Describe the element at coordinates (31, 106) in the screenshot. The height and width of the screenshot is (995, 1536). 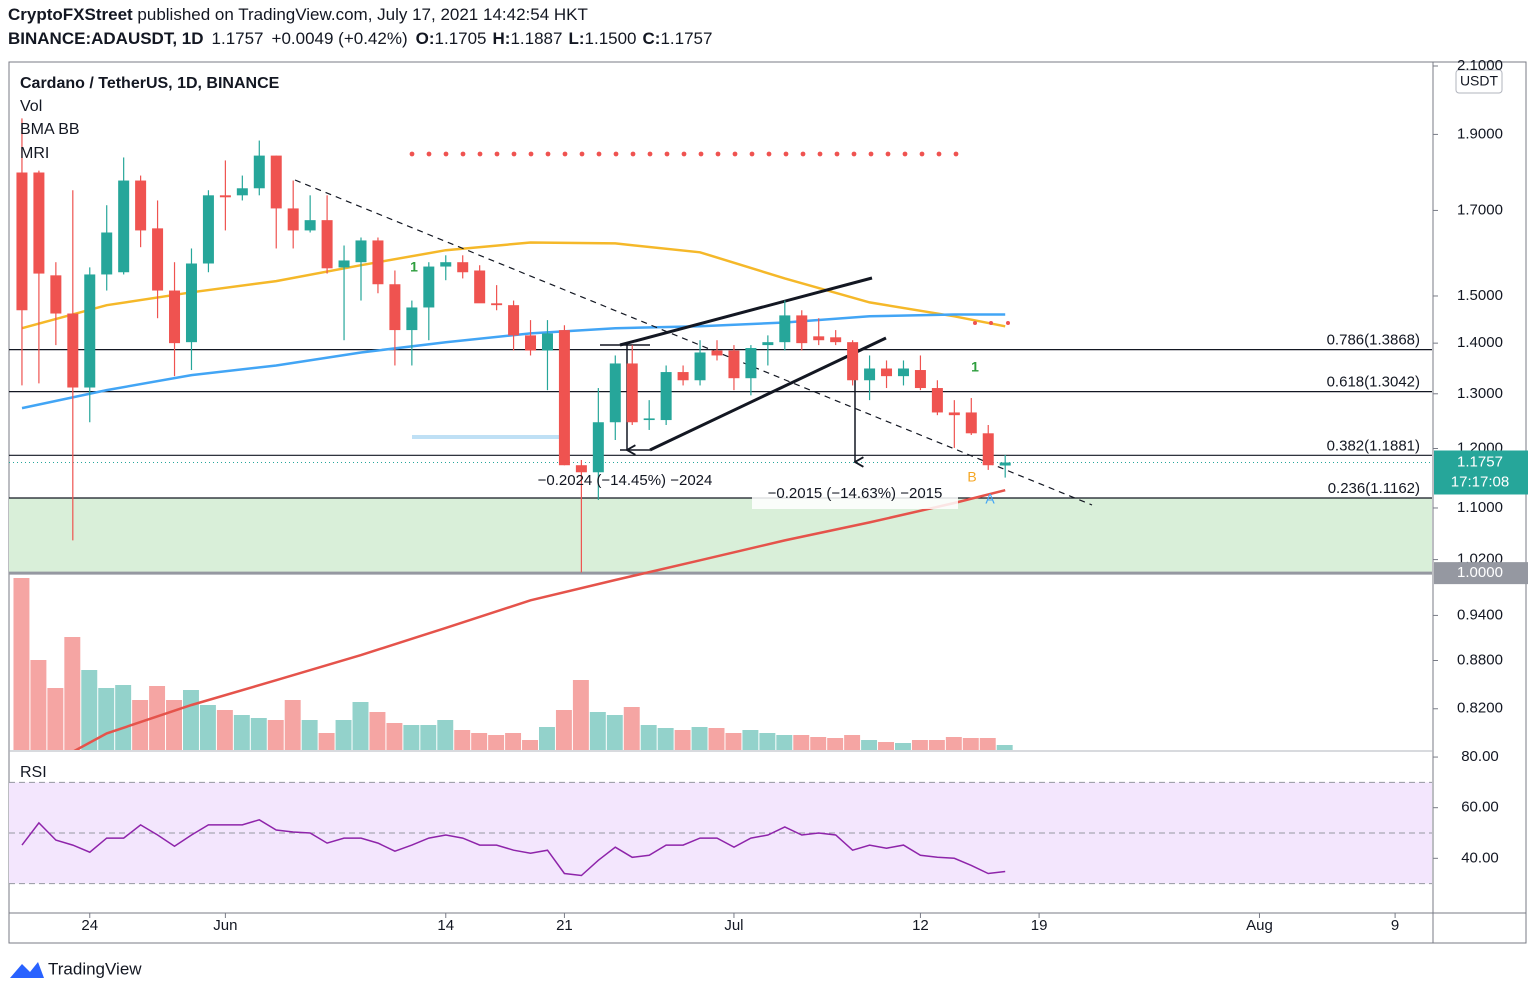
I see `legend-item: Vol` at that location.